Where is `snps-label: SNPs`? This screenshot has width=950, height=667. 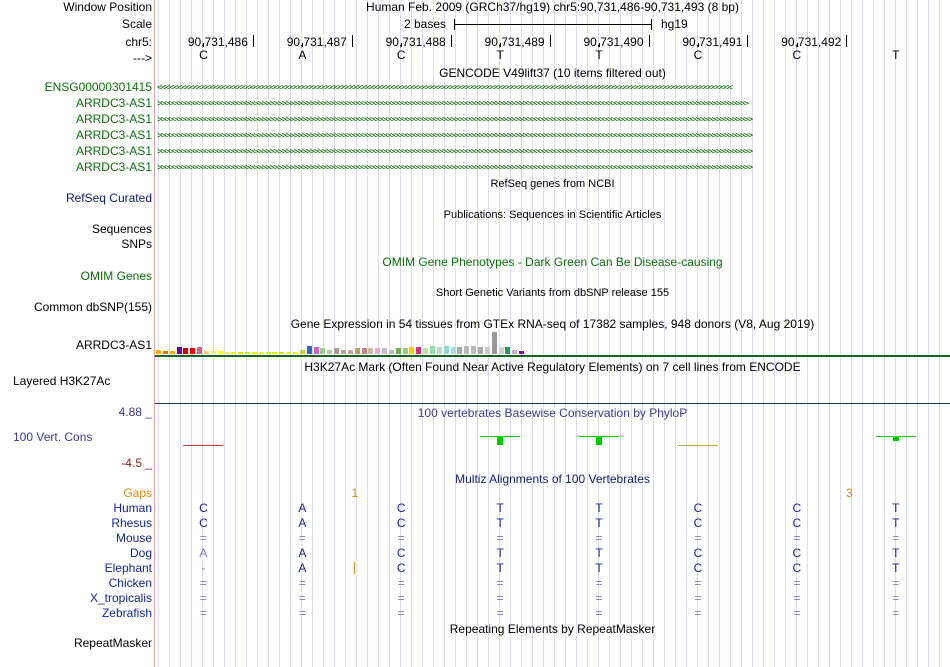
snps-label: SNPs is located at coordinates (136, 244).